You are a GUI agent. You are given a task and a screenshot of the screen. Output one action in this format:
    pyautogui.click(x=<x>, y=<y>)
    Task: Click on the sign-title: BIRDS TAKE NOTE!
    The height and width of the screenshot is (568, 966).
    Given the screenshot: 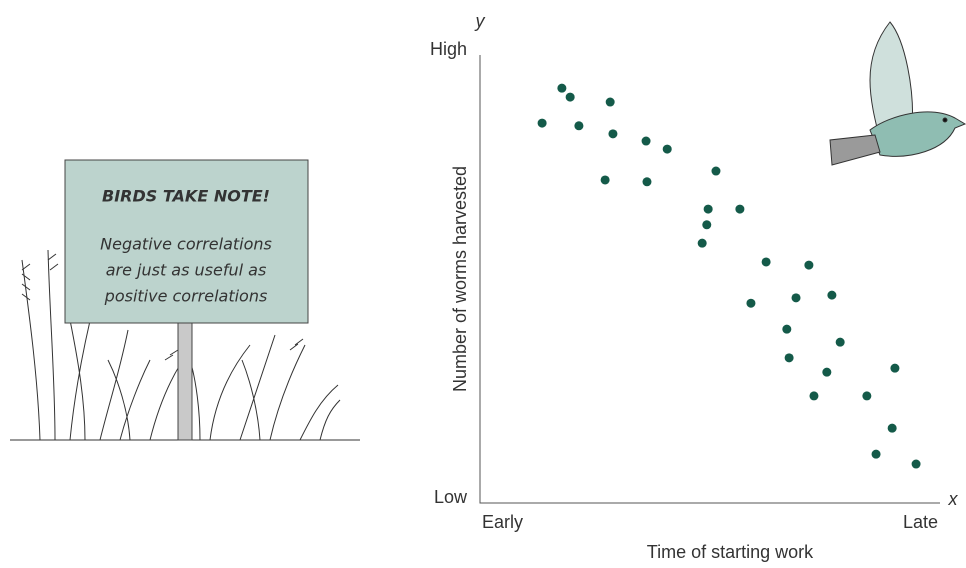 What is the action you would take?
    pyautogui.click(x=186, y=196)
    